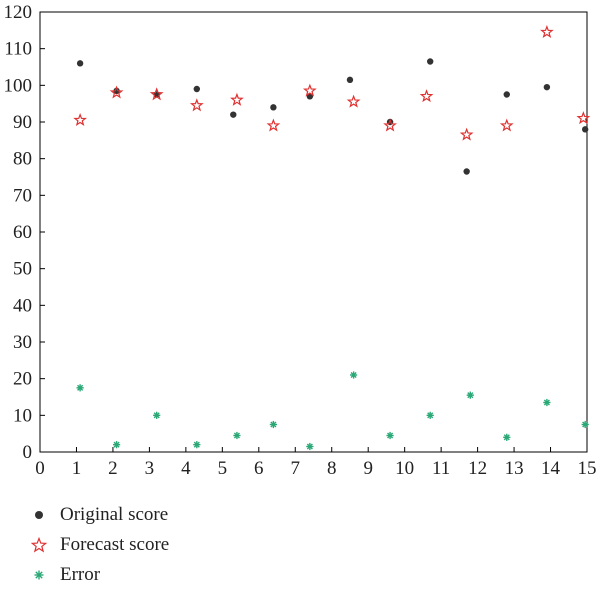 The image size is (600, 592). I want to click on x-tick-label: 10, so click(404, 468).